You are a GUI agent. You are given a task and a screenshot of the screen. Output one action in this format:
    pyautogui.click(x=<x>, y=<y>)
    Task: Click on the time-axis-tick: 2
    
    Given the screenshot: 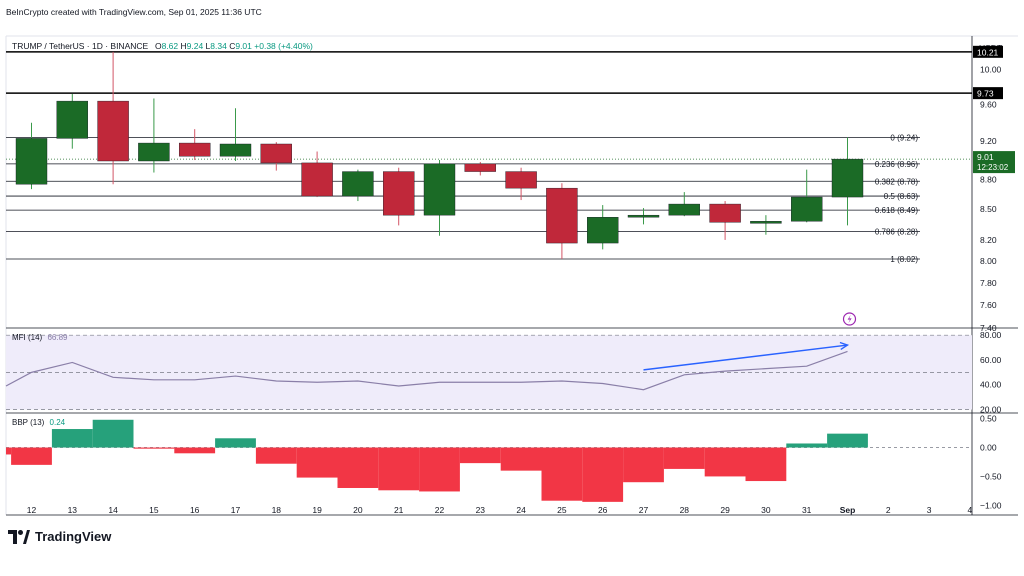 What is the action you would take?
    pyautogui.click(x=888, y=510)
    